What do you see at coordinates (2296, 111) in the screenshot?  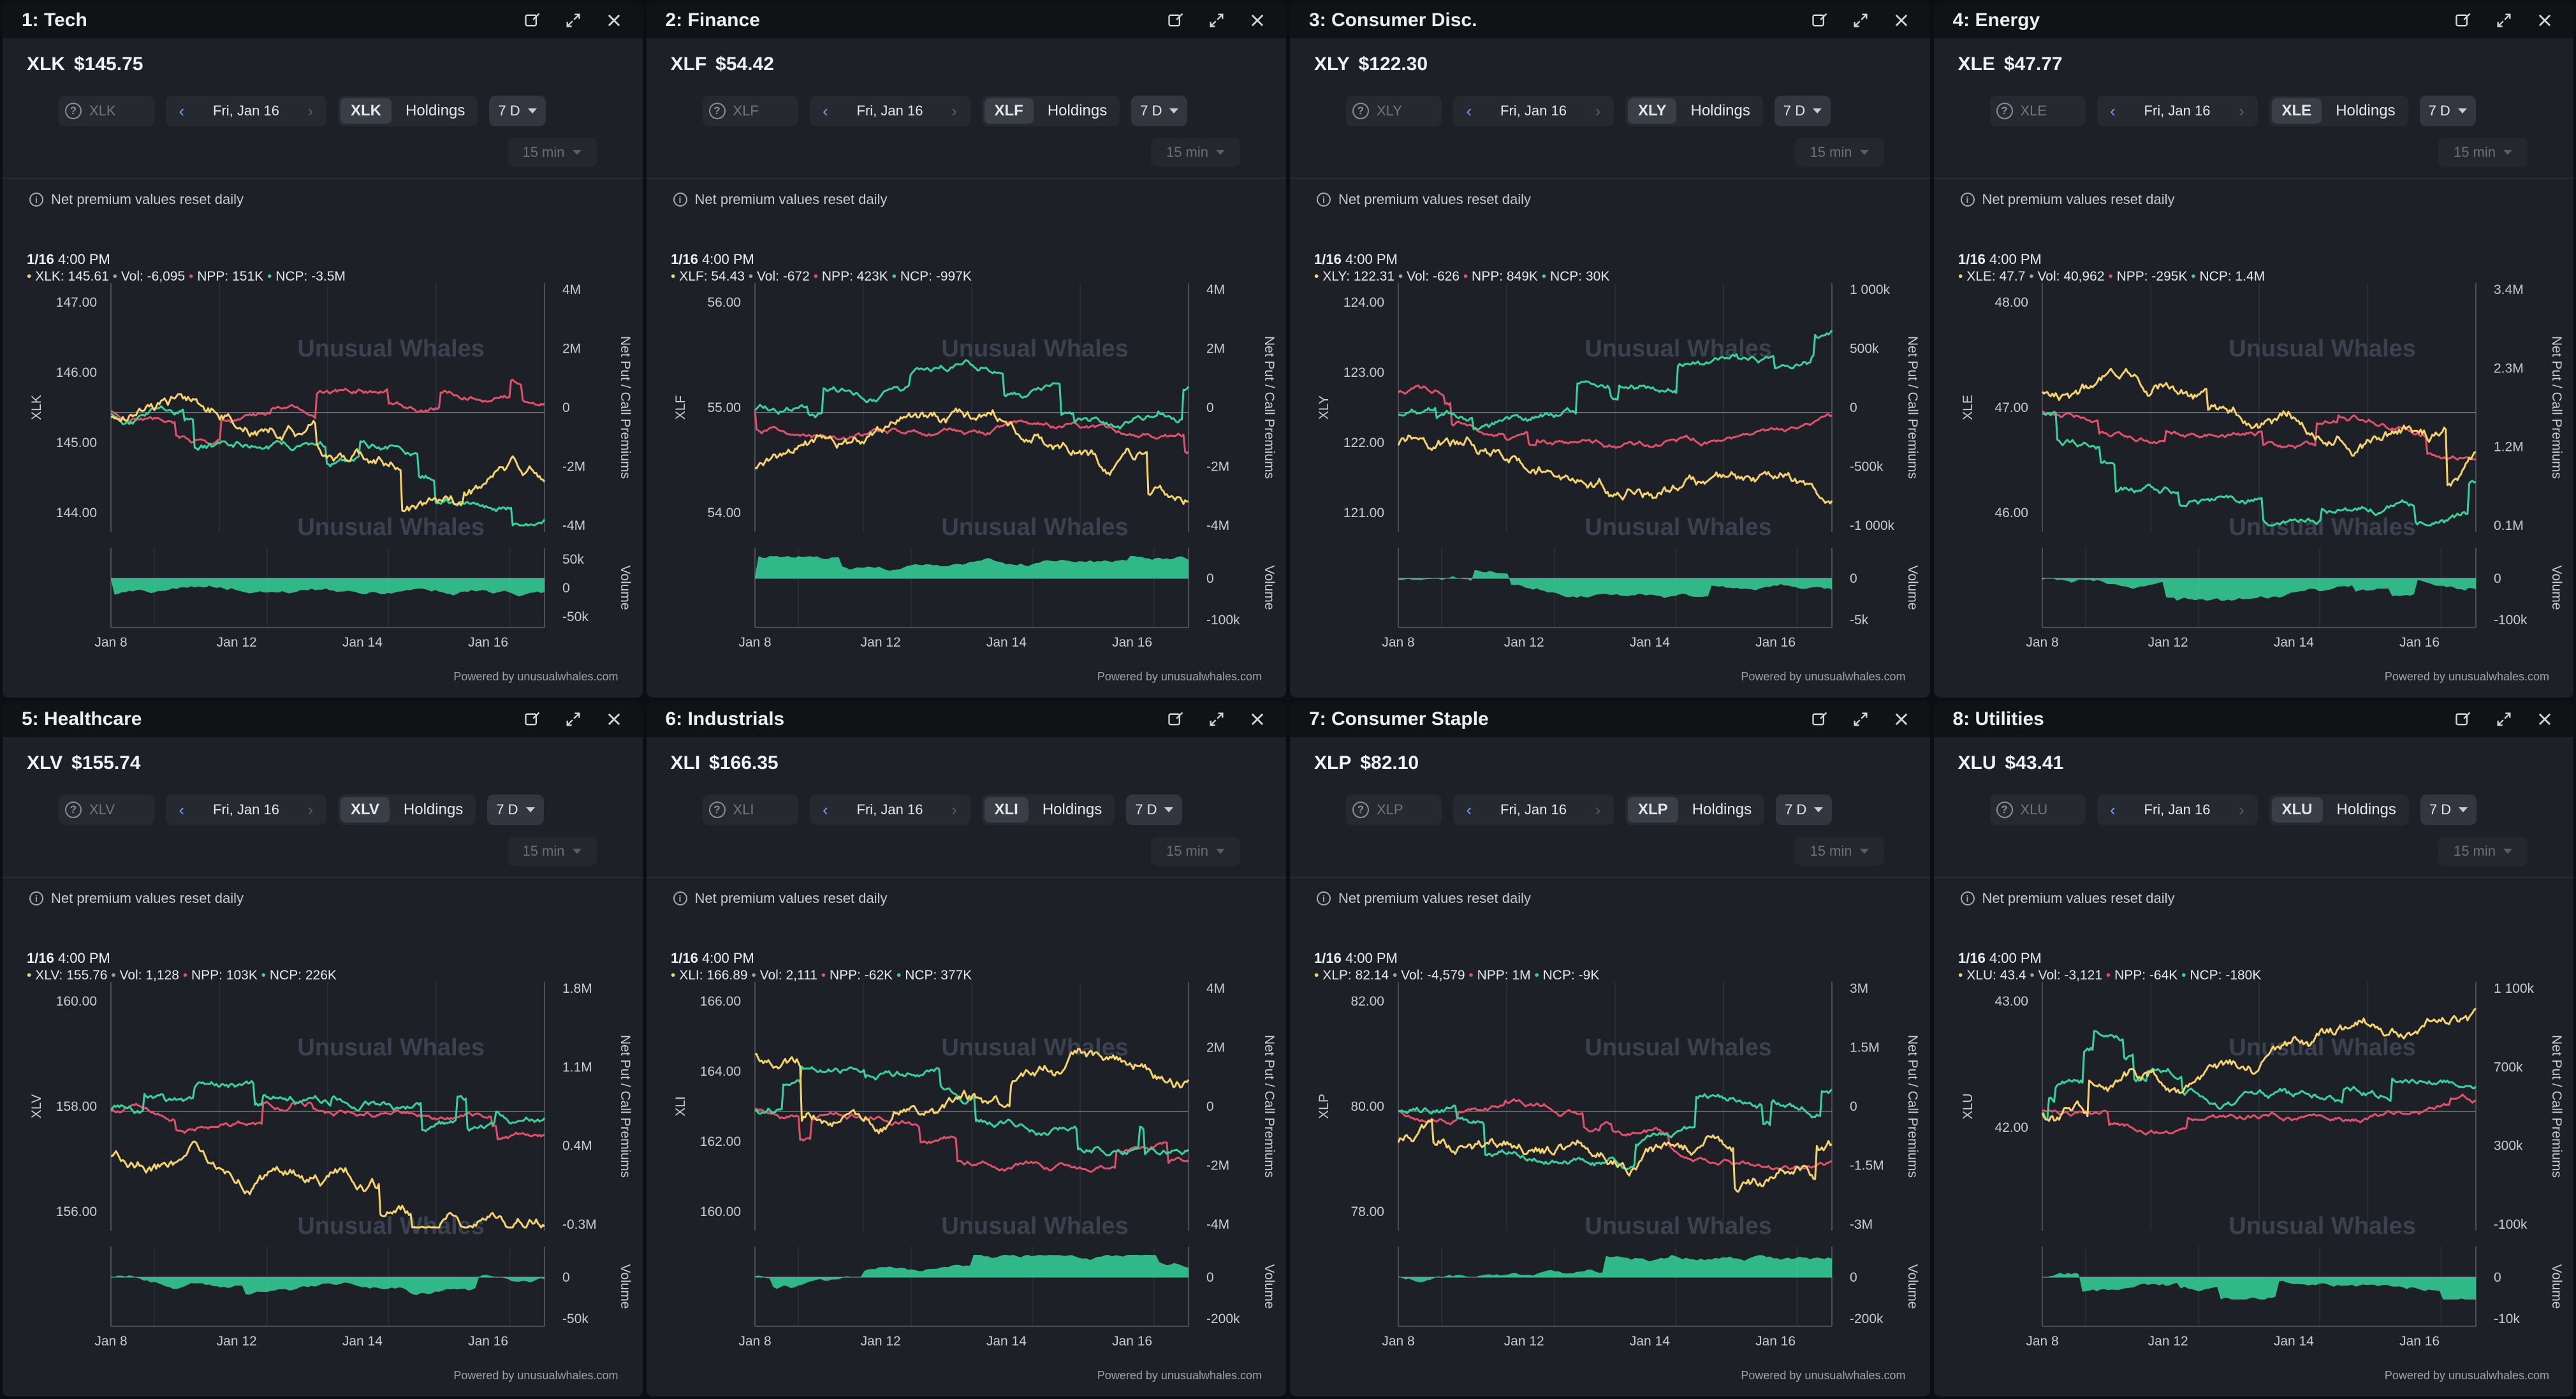 I see `toggle-ticker: XLE` at bounding box center [2296, 111].